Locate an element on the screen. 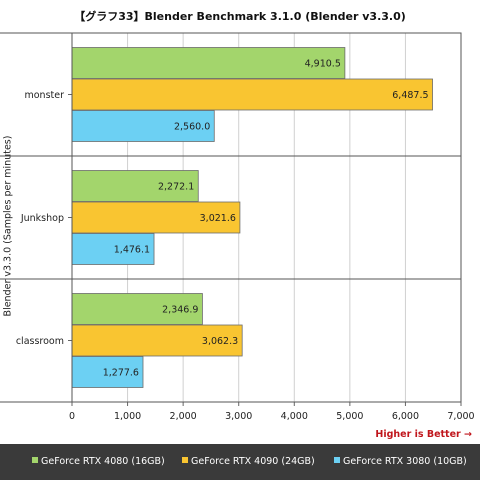  category-label: classroom is located at coordinates (40, 341).